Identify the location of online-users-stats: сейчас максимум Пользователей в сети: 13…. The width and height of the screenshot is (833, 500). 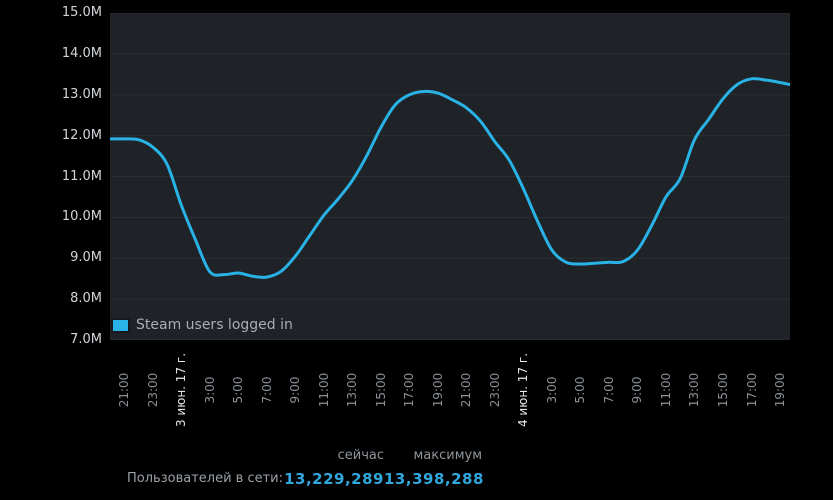
(242, 468).